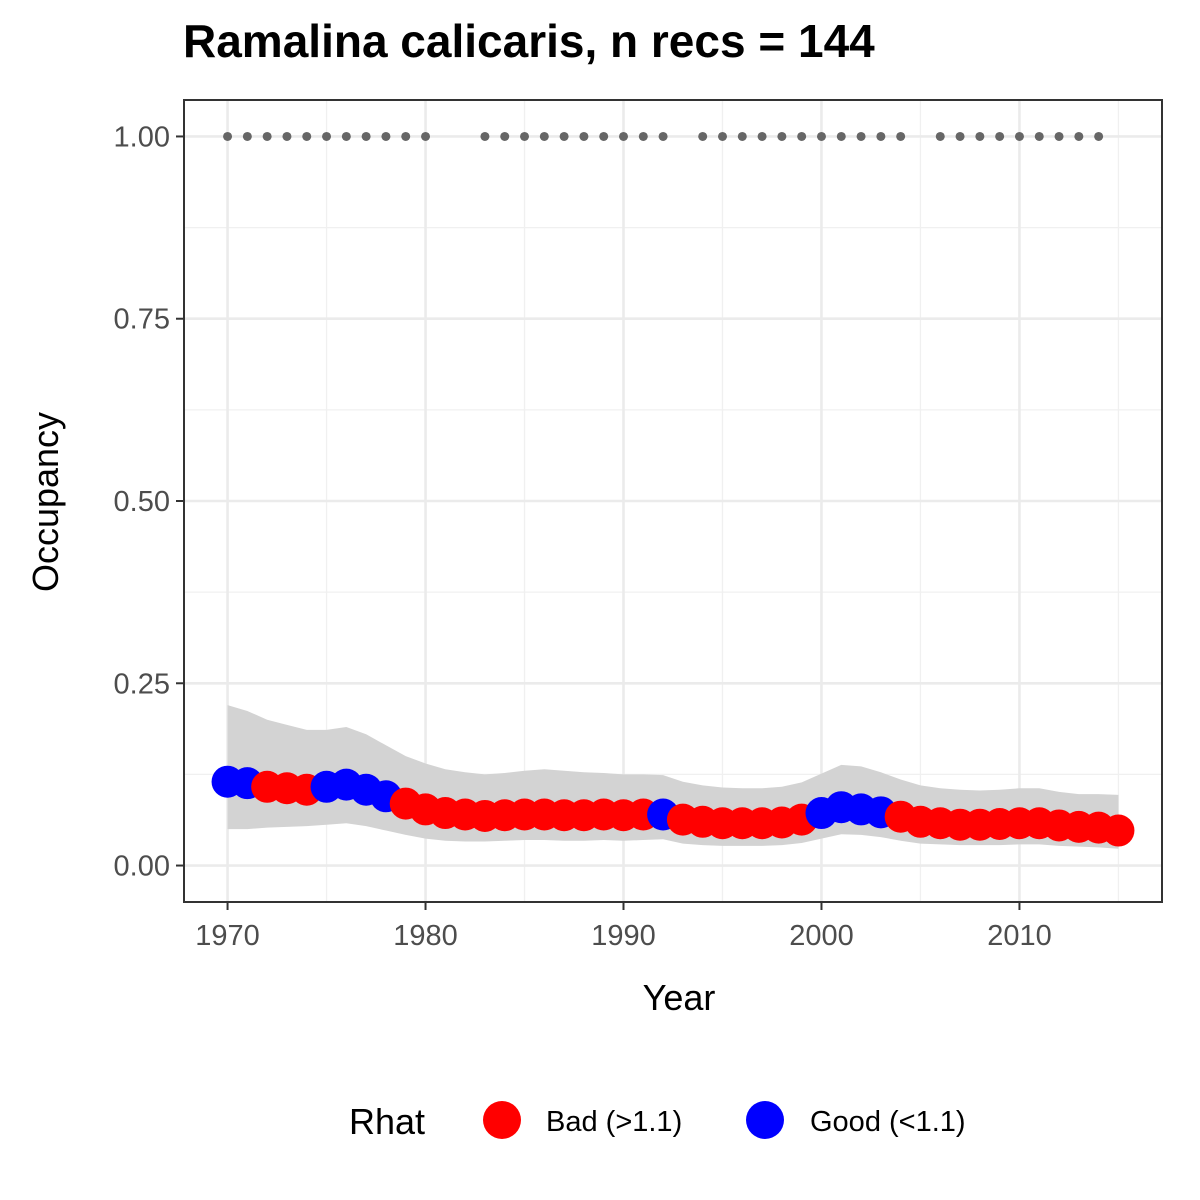  I want to click on legend-title: Rhat, so click(387, 1121).